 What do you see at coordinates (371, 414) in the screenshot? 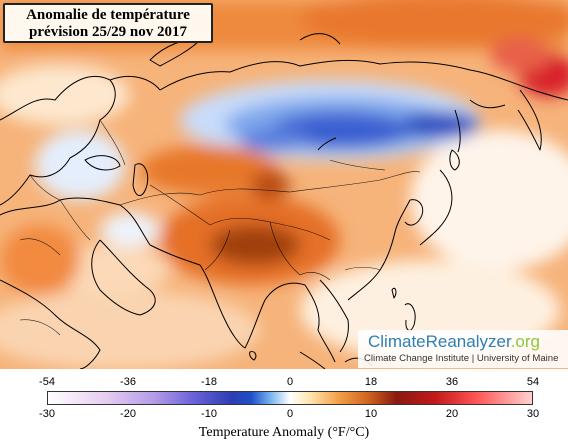
I see `c-tick: 10` at bounding box center [371, 414].